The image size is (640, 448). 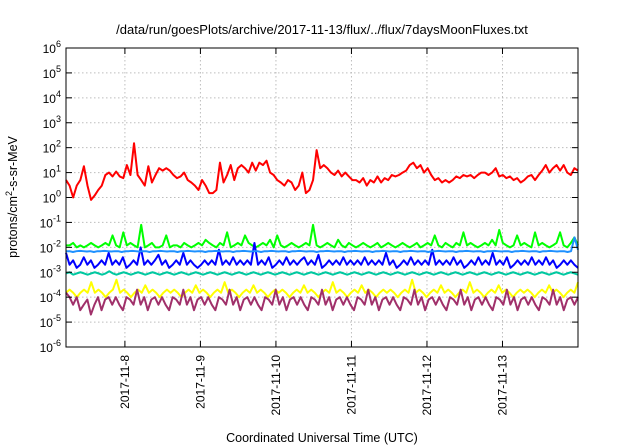 What do you see at coordinates (200, 382) in the screenshot?
I see `x-tick-label: 2017-11-9` at bounding box center [200, 382].